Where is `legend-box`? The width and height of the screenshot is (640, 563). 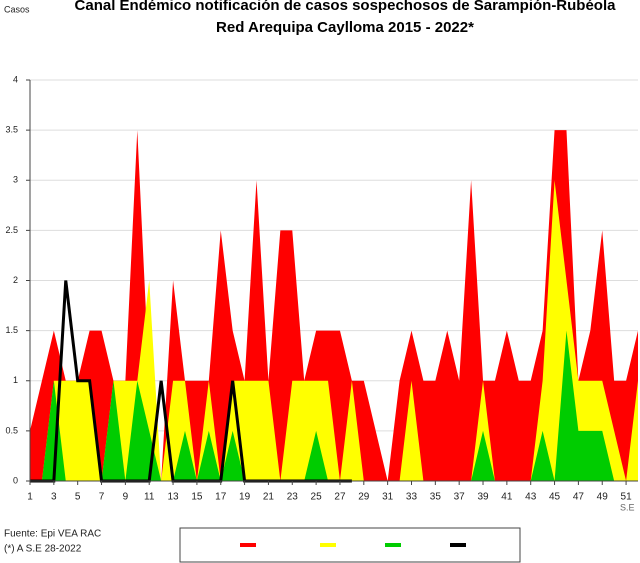 legend-box is located at coordinates (350, 545).